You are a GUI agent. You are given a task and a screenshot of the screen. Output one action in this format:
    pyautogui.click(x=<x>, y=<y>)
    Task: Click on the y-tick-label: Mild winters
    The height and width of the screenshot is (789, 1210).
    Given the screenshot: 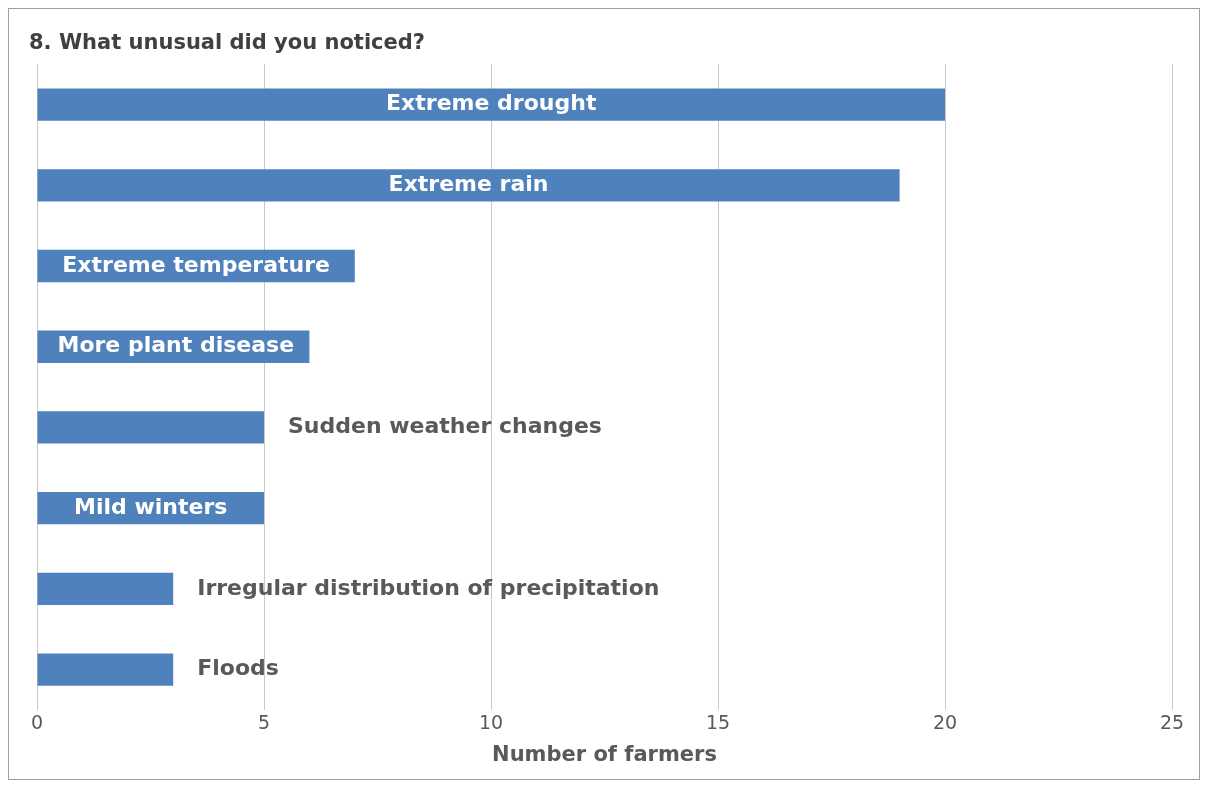 What is the action you would take?
    pyautogui.click(x=151, y=506)
    